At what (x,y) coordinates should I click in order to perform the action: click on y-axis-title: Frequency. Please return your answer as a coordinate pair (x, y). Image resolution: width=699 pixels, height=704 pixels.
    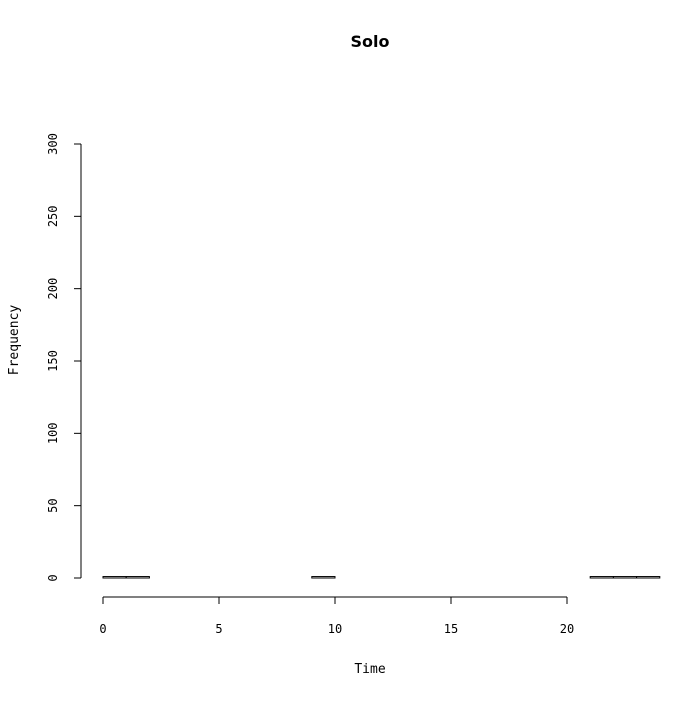
    Looking at the image, I should click on (14, 340).